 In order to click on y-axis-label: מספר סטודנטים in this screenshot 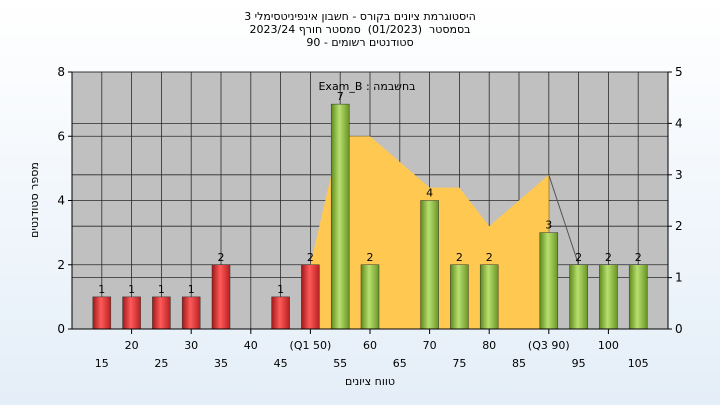, I will do `click(34, 200)`.